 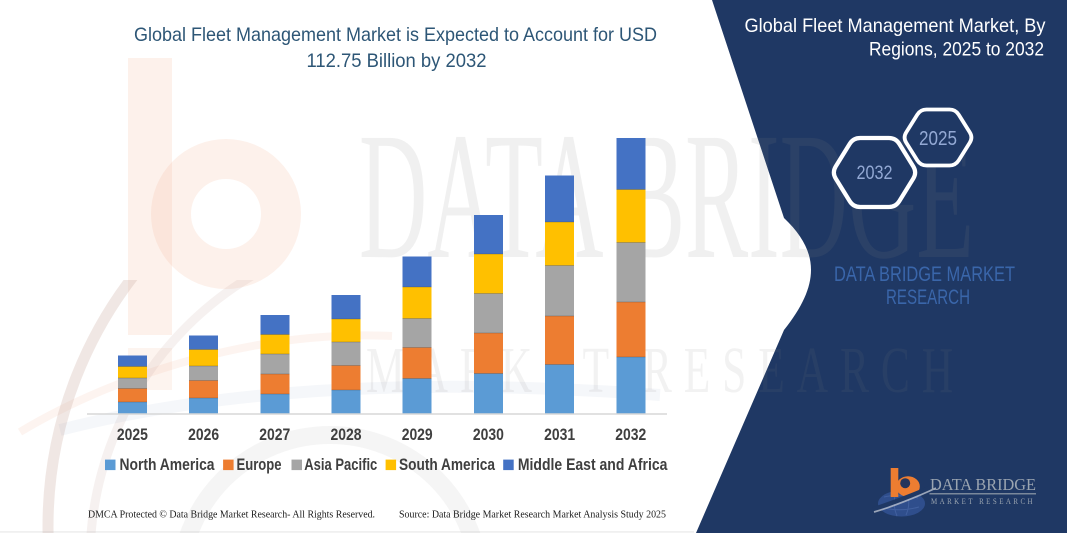 I want to click on svg-text:Global Fleet Management Market: Global Fleet Management Market, By, so click(x=895, y=26).